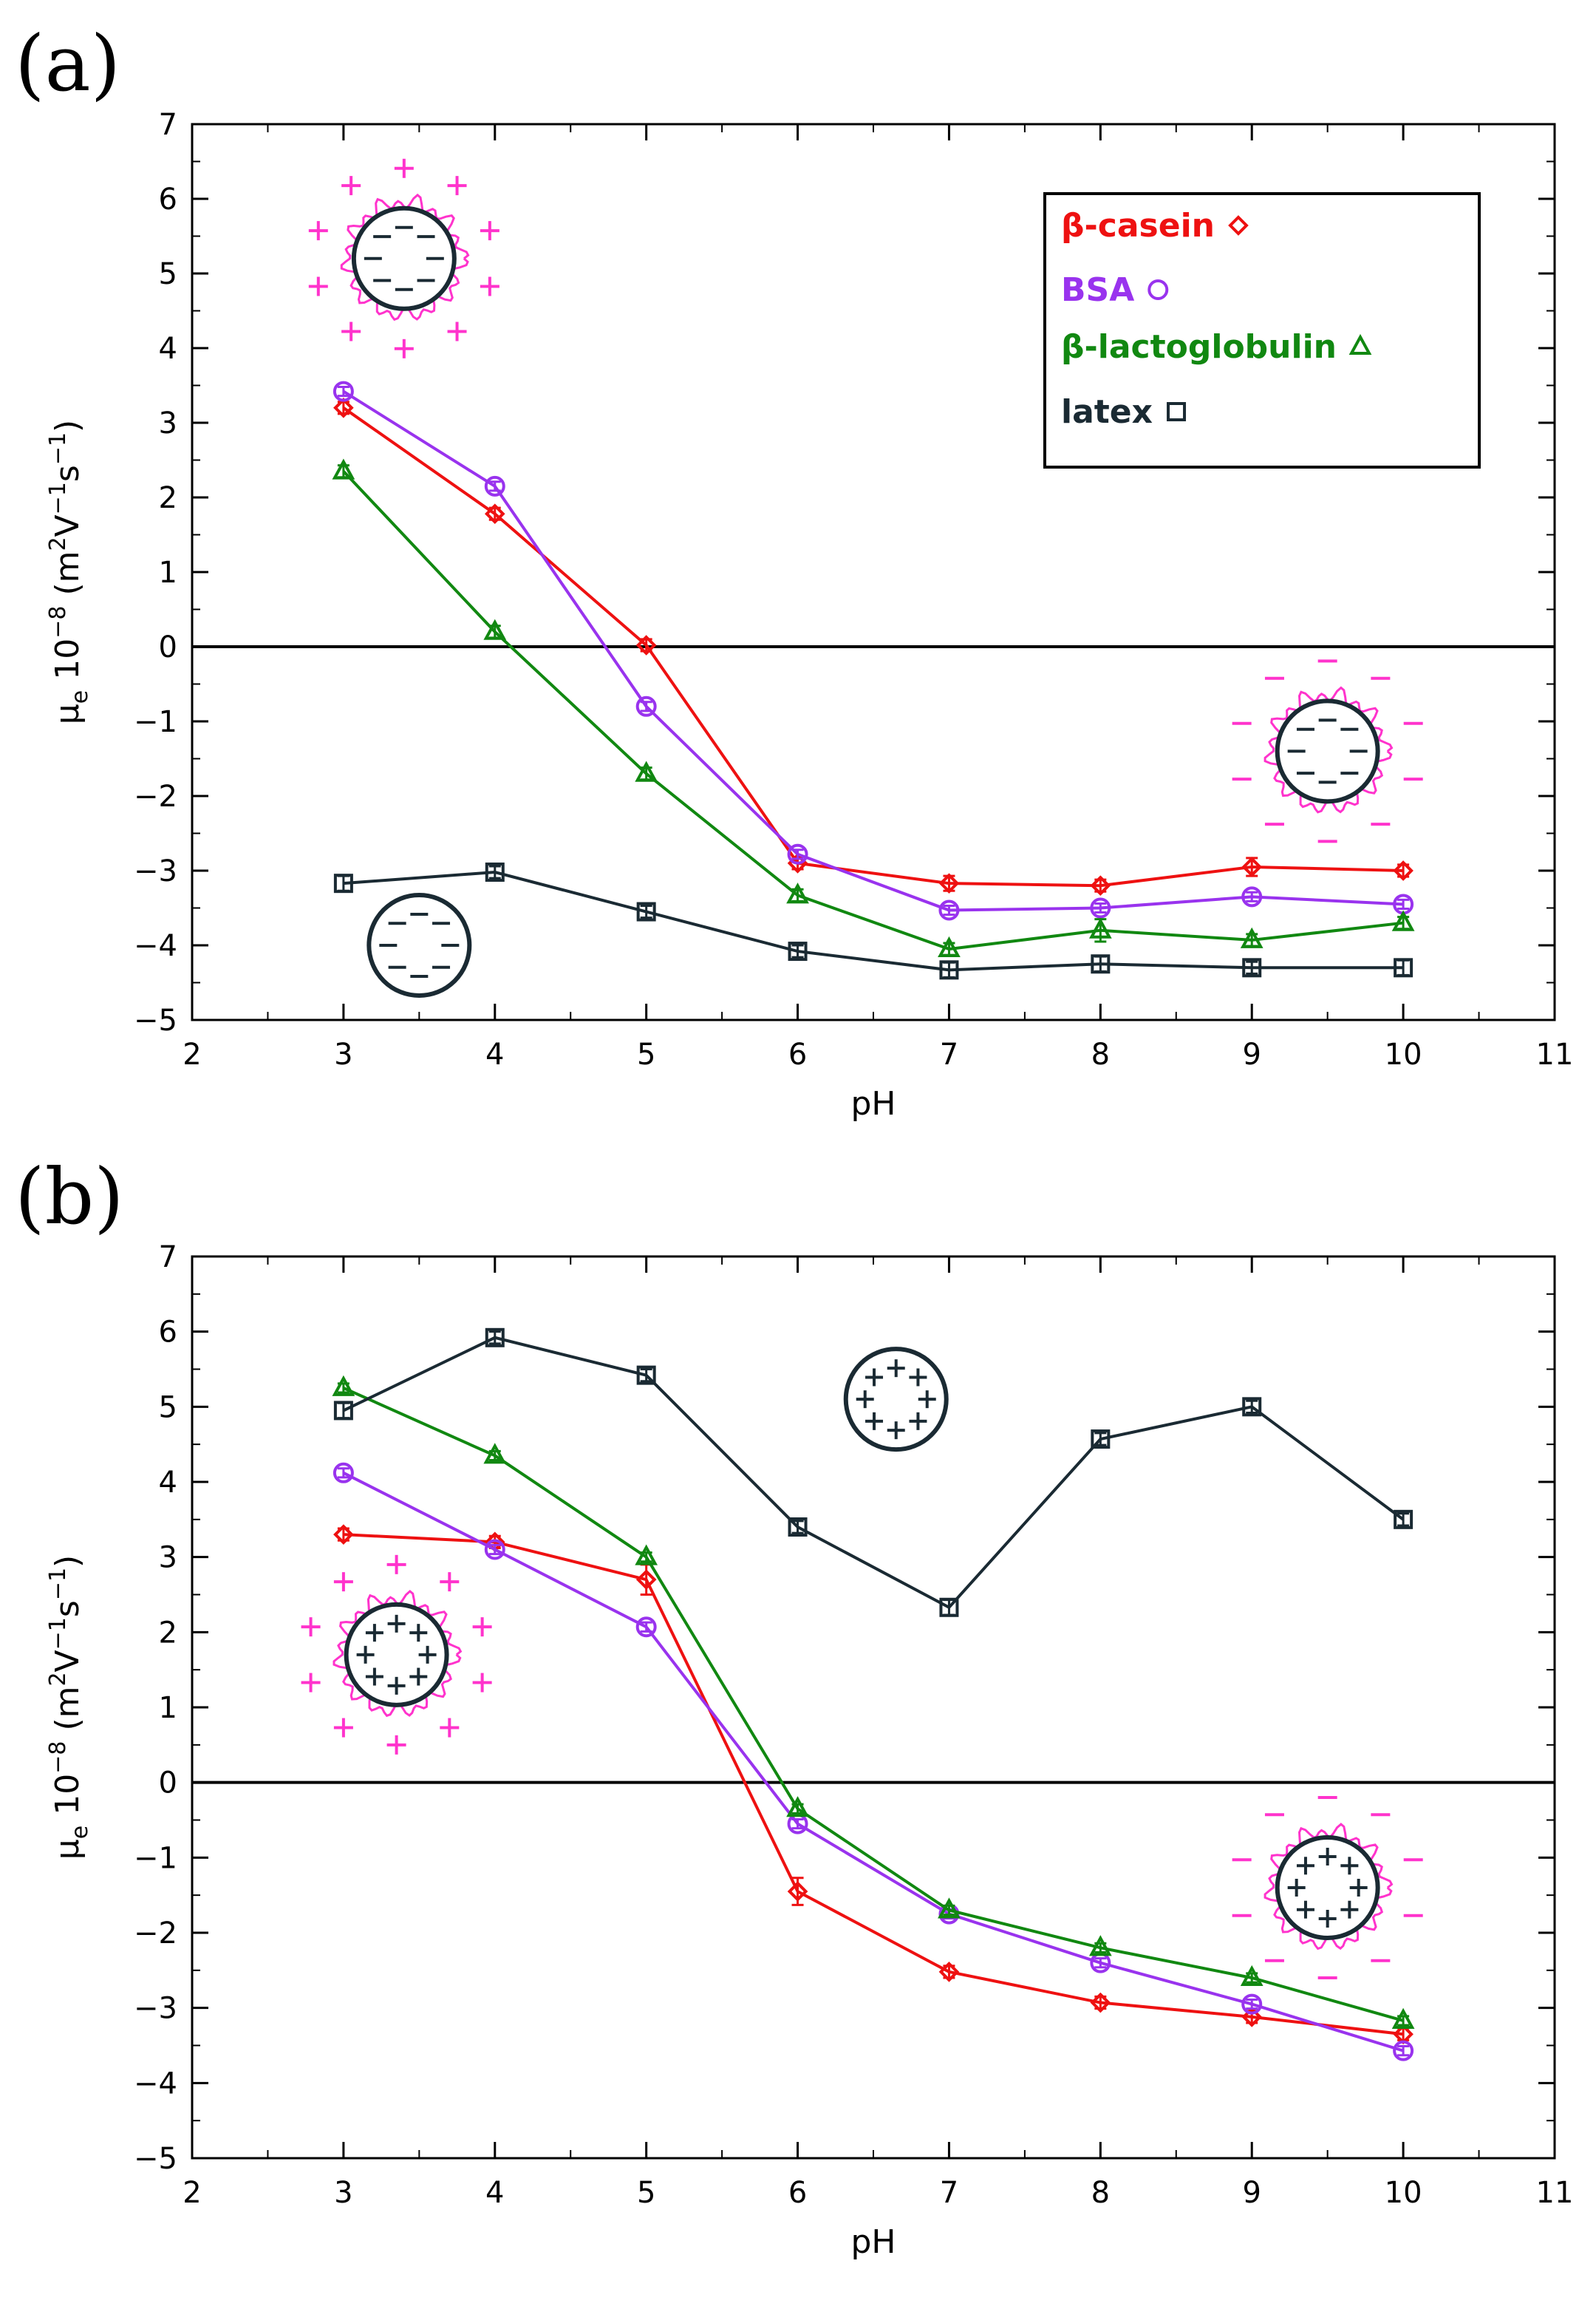 The width and height of the screenshot is (1596, 2306). Describe the element at coordinates (168, 349) in the screenshot. I see `y-tick-label: 4` at that location.